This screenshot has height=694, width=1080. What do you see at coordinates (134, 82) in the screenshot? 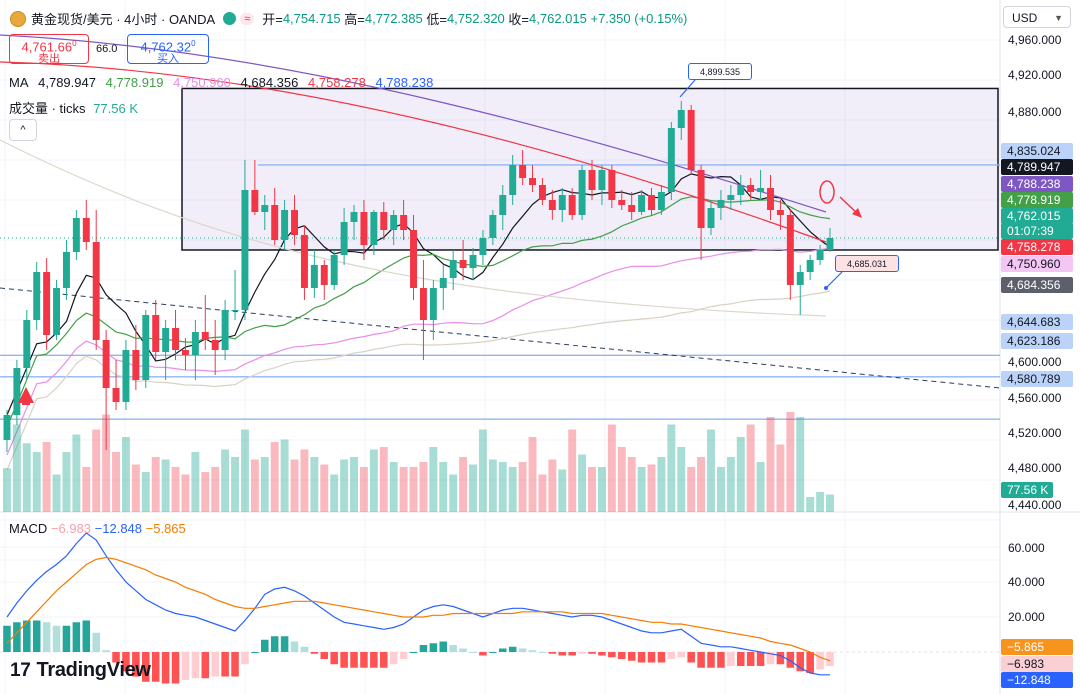
I see `ma-value-2: 4,778.919` at bounding box center [134, 82].